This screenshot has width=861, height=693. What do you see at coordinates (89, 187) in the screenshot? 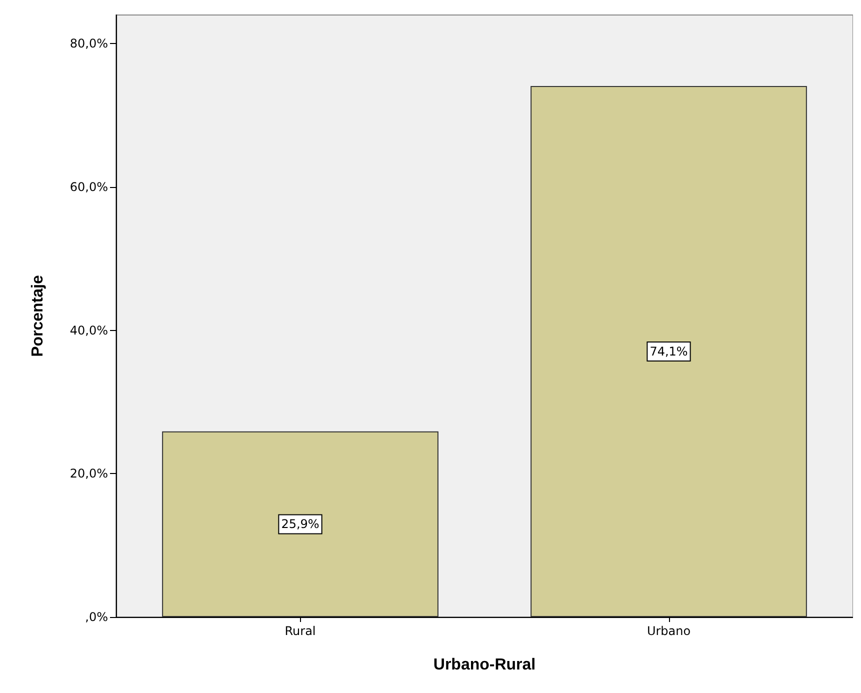
I see `y-tick-label: 60,0%` at bounding box center [89, 187].